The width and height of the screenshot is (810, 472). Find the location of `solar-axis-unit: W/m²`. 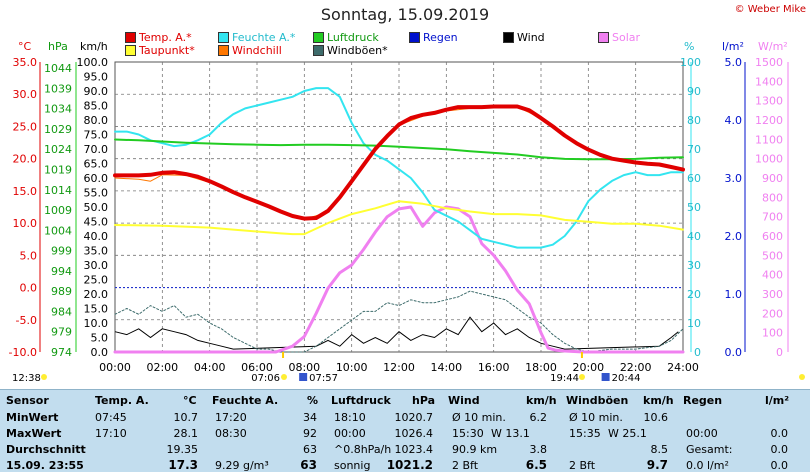

solar-axis-unit: W/m² is located at coordinates (773, 46).